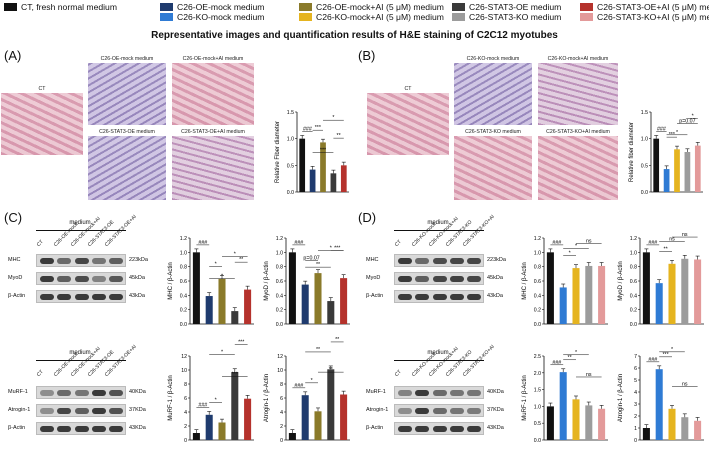 The image size is (709, 450). I want to click on y-tick-label: 2.5, so click(537, 357).